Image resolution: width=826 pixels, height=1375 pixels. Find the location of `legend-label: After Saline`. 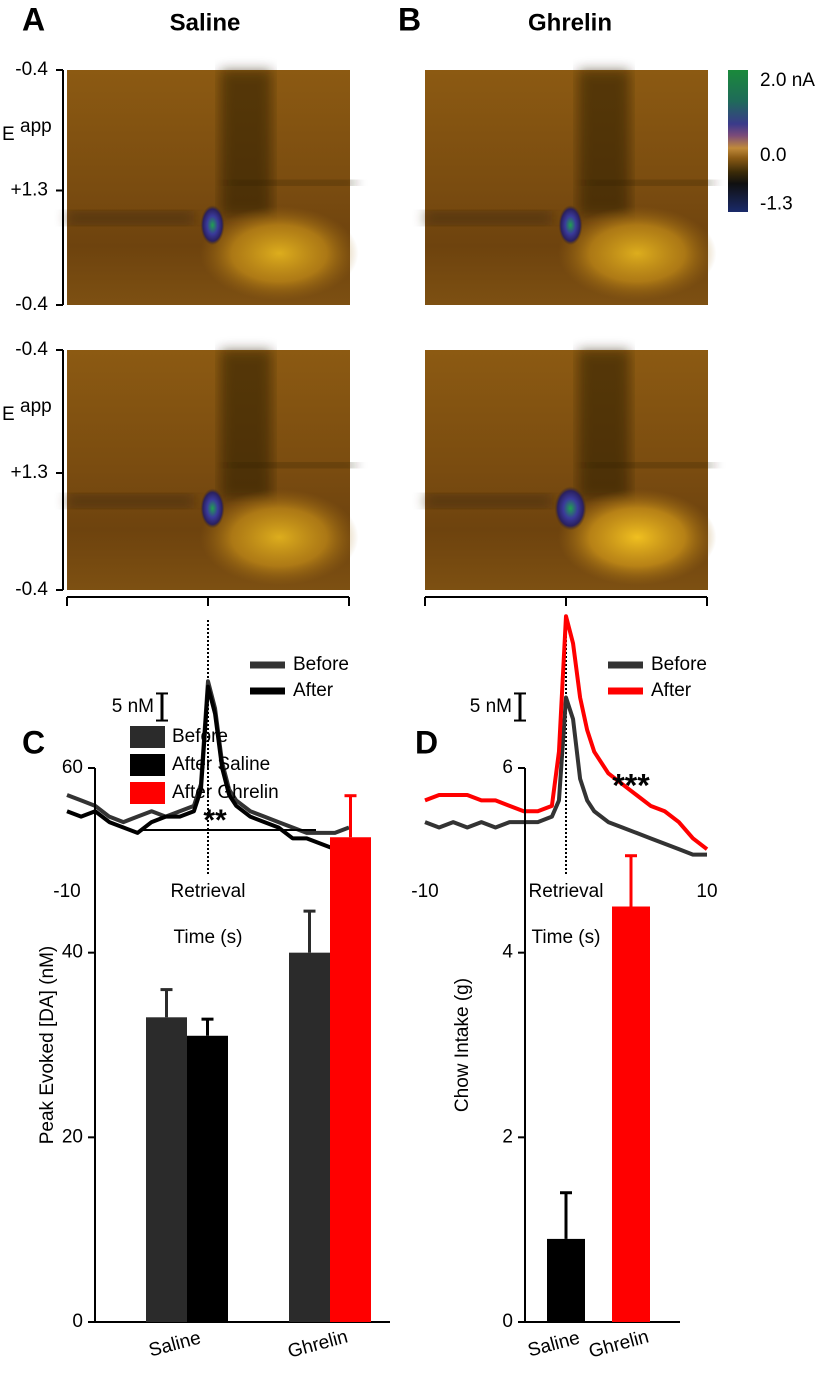

legend-label: After Saline is located at coordinates (221, 764).